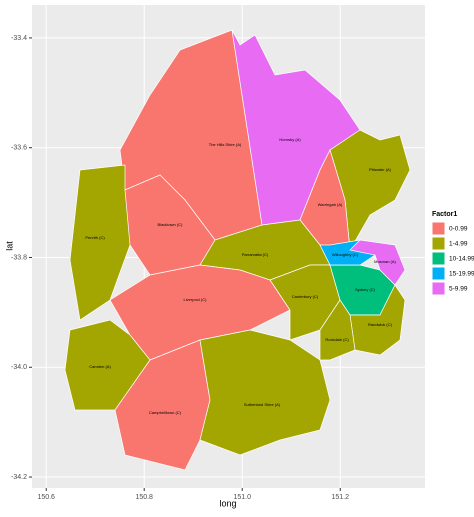 Image resolution: width=474 pixels, height=517 pixels. What do you see at coordinates (19, 148) in the screenshot?
I see `y-tick-label: -33.6` at bounding box center [19, 148].